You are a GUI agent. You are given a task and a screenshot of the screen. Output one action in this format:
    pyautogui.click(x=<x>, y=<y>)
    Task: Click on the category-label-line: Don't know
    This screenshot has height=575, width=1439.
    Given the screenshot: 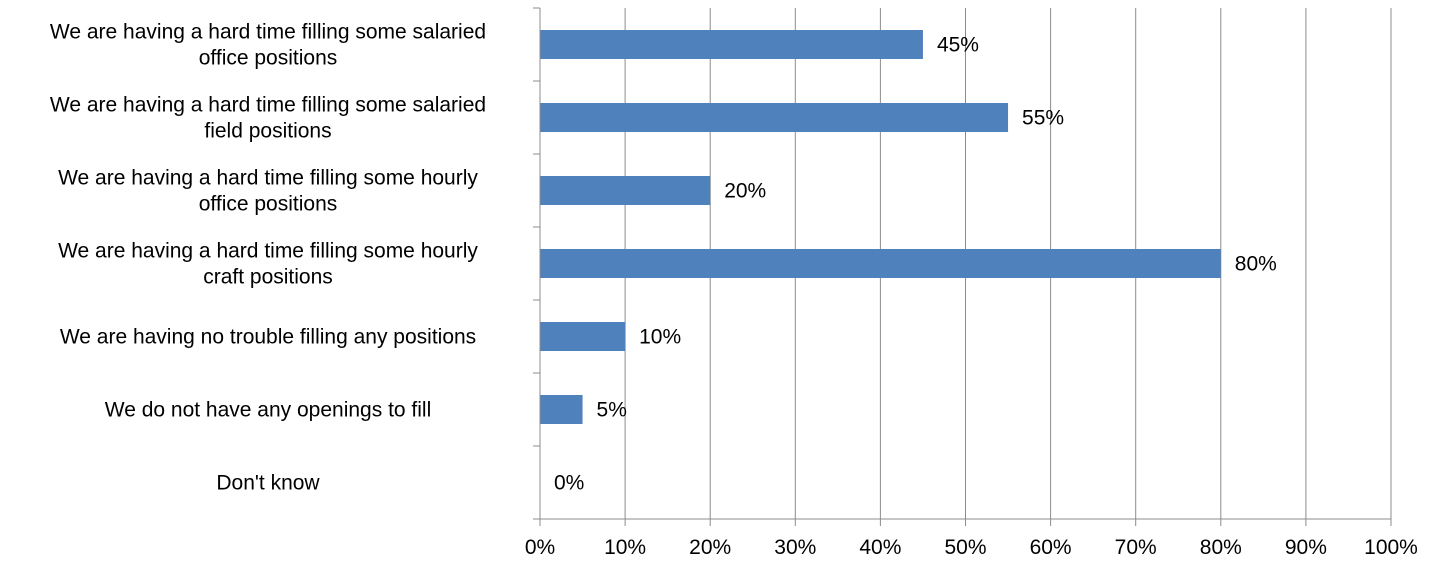 What is the action you would take?
    pyautogui.click(x=268, y=483)
    